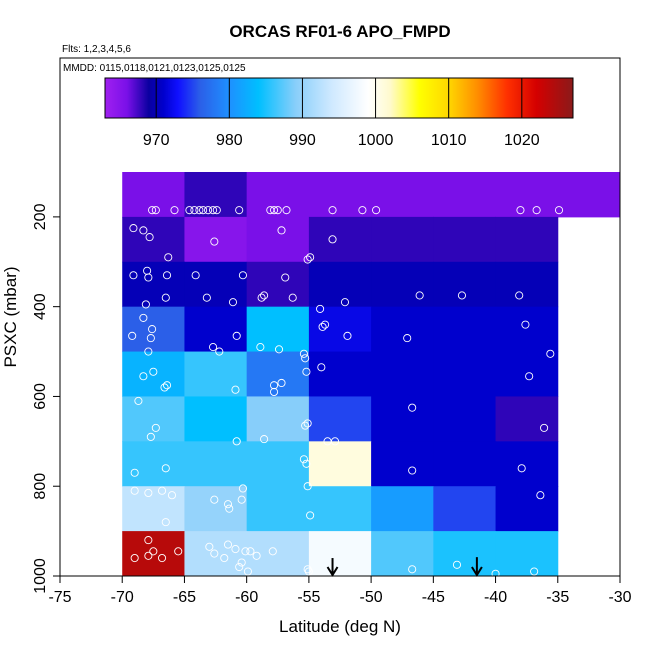 The width and height of the screenshot is (650, 650). Describe the element at coordinates (96, 49) in the screenshot. I see `chart-flights-label: Flts: 1,2,3,4,5,6` at that location.